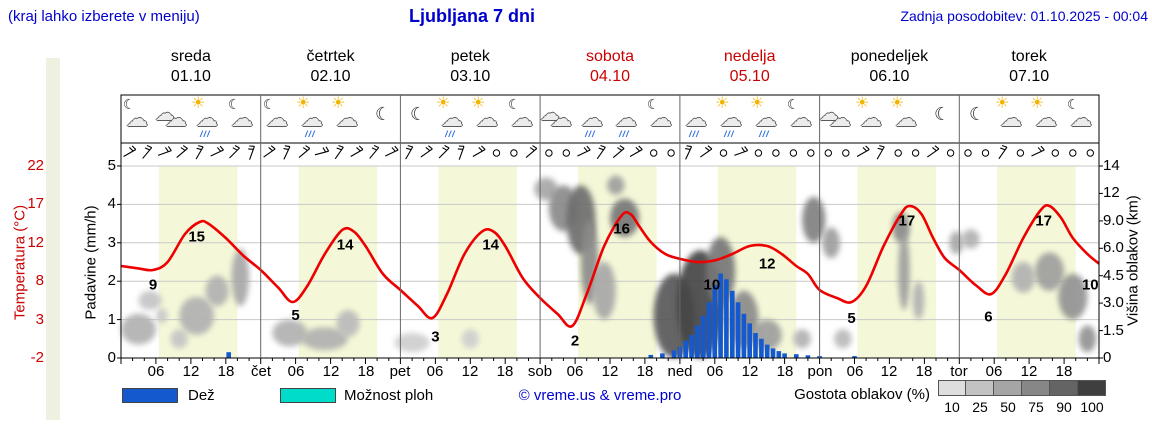 This screenshot has width=1152, height=443. What do you see at coordinates (1113, 330) in the screenshot?
I see `cloud-tick-label: 1.5` at bounding box center [1113, 330].